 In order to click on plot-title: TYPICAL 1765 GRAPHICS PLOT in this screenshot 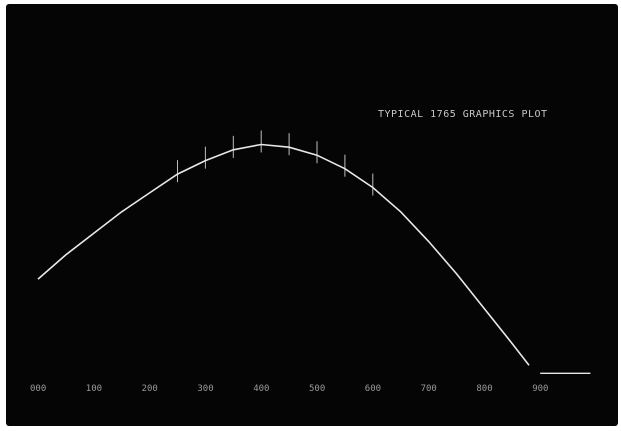, I will do `click(463, 114)`.